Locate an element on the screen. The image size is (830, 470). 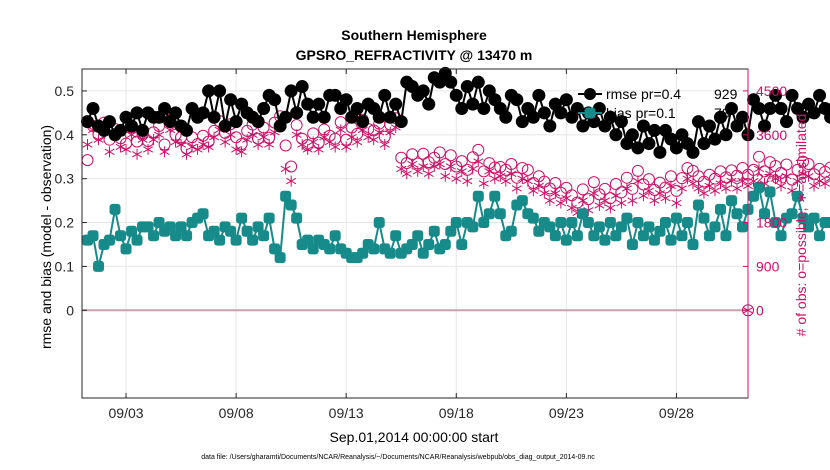
x-tick-label: 09/28 is located at coordinates (676, 413).